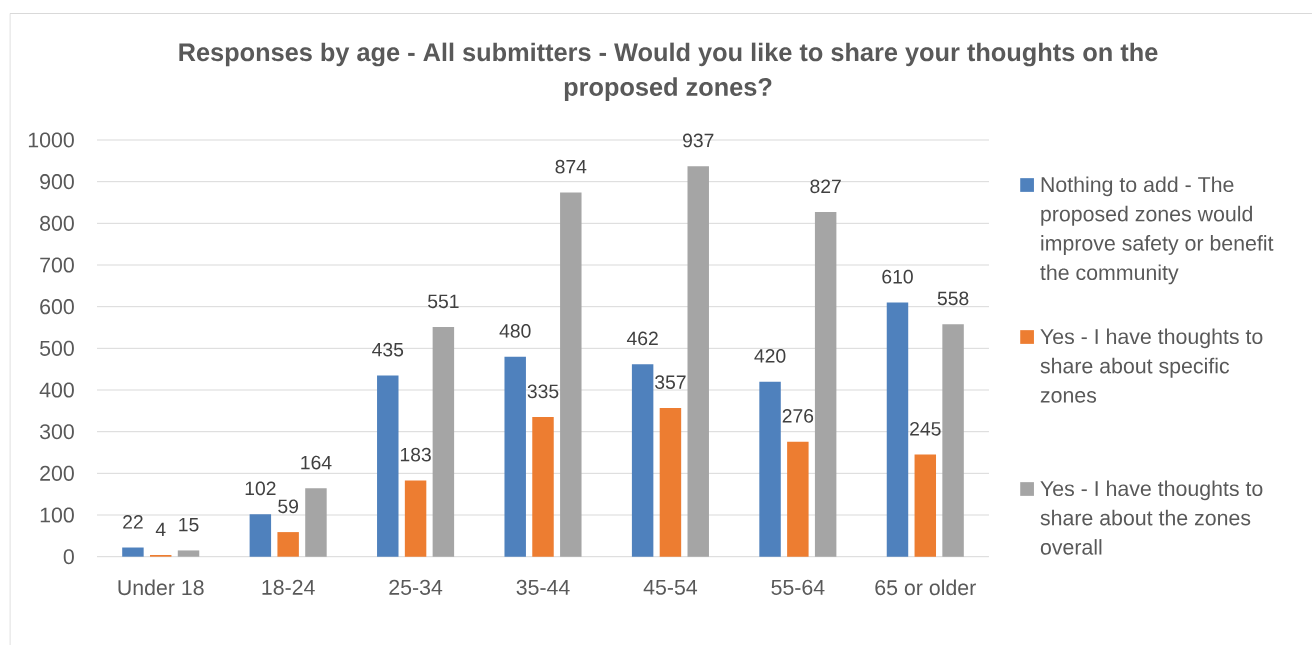 This screenshot has height=645, width=1312. Describe the element at coordinates (57, 307) in the screenshot. I see `y-tick-label: 600` at that location.